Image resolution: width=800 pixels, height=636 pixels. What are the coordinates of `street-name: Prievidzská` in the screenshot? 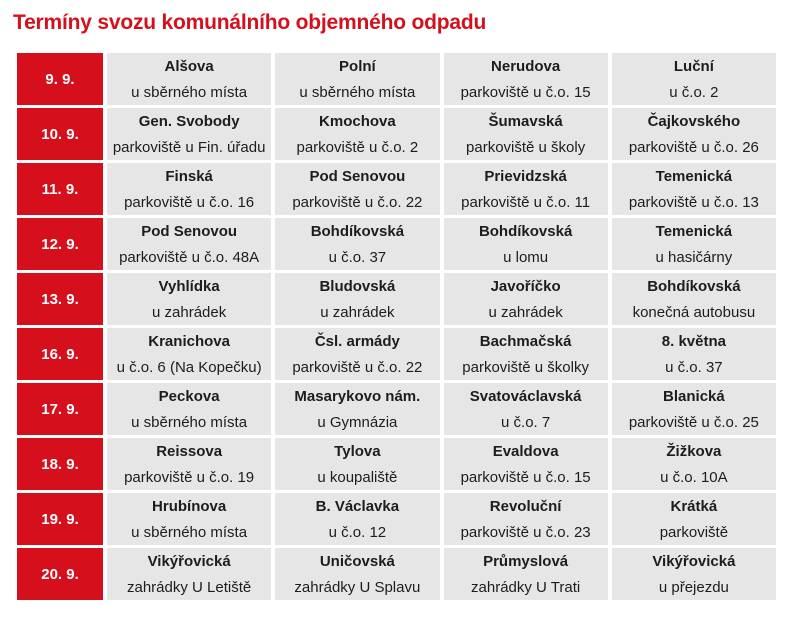 It's located at (525, 176).